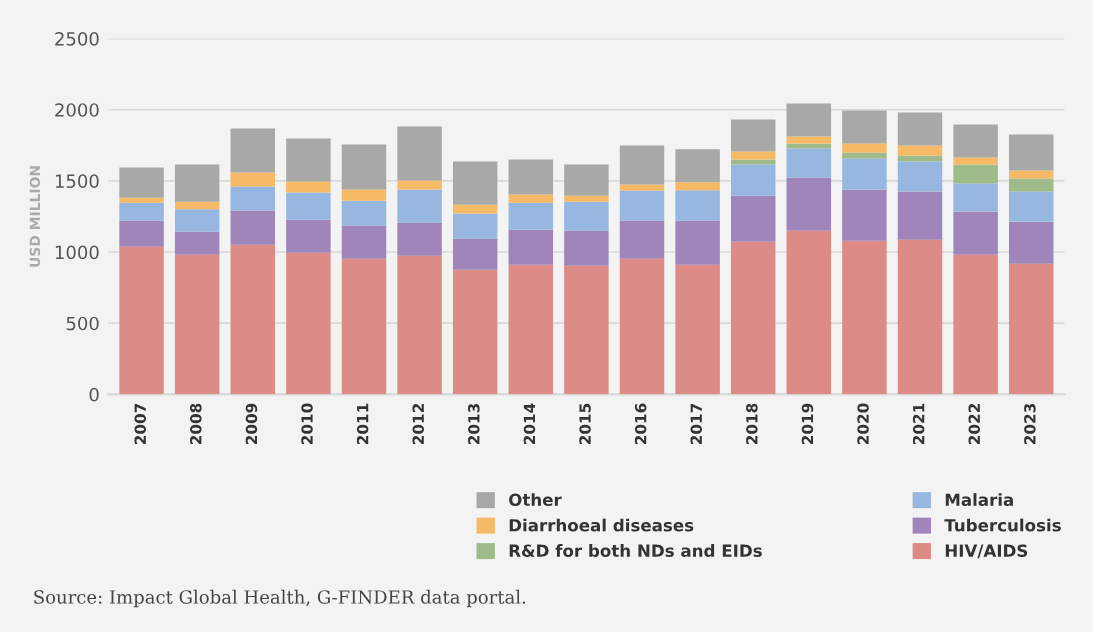 The height and width of the screenshot is (632, 1093). Describe the element at coordinates (974, 424) in the screenshot. I see `x-tick-label: 2022` at that location.